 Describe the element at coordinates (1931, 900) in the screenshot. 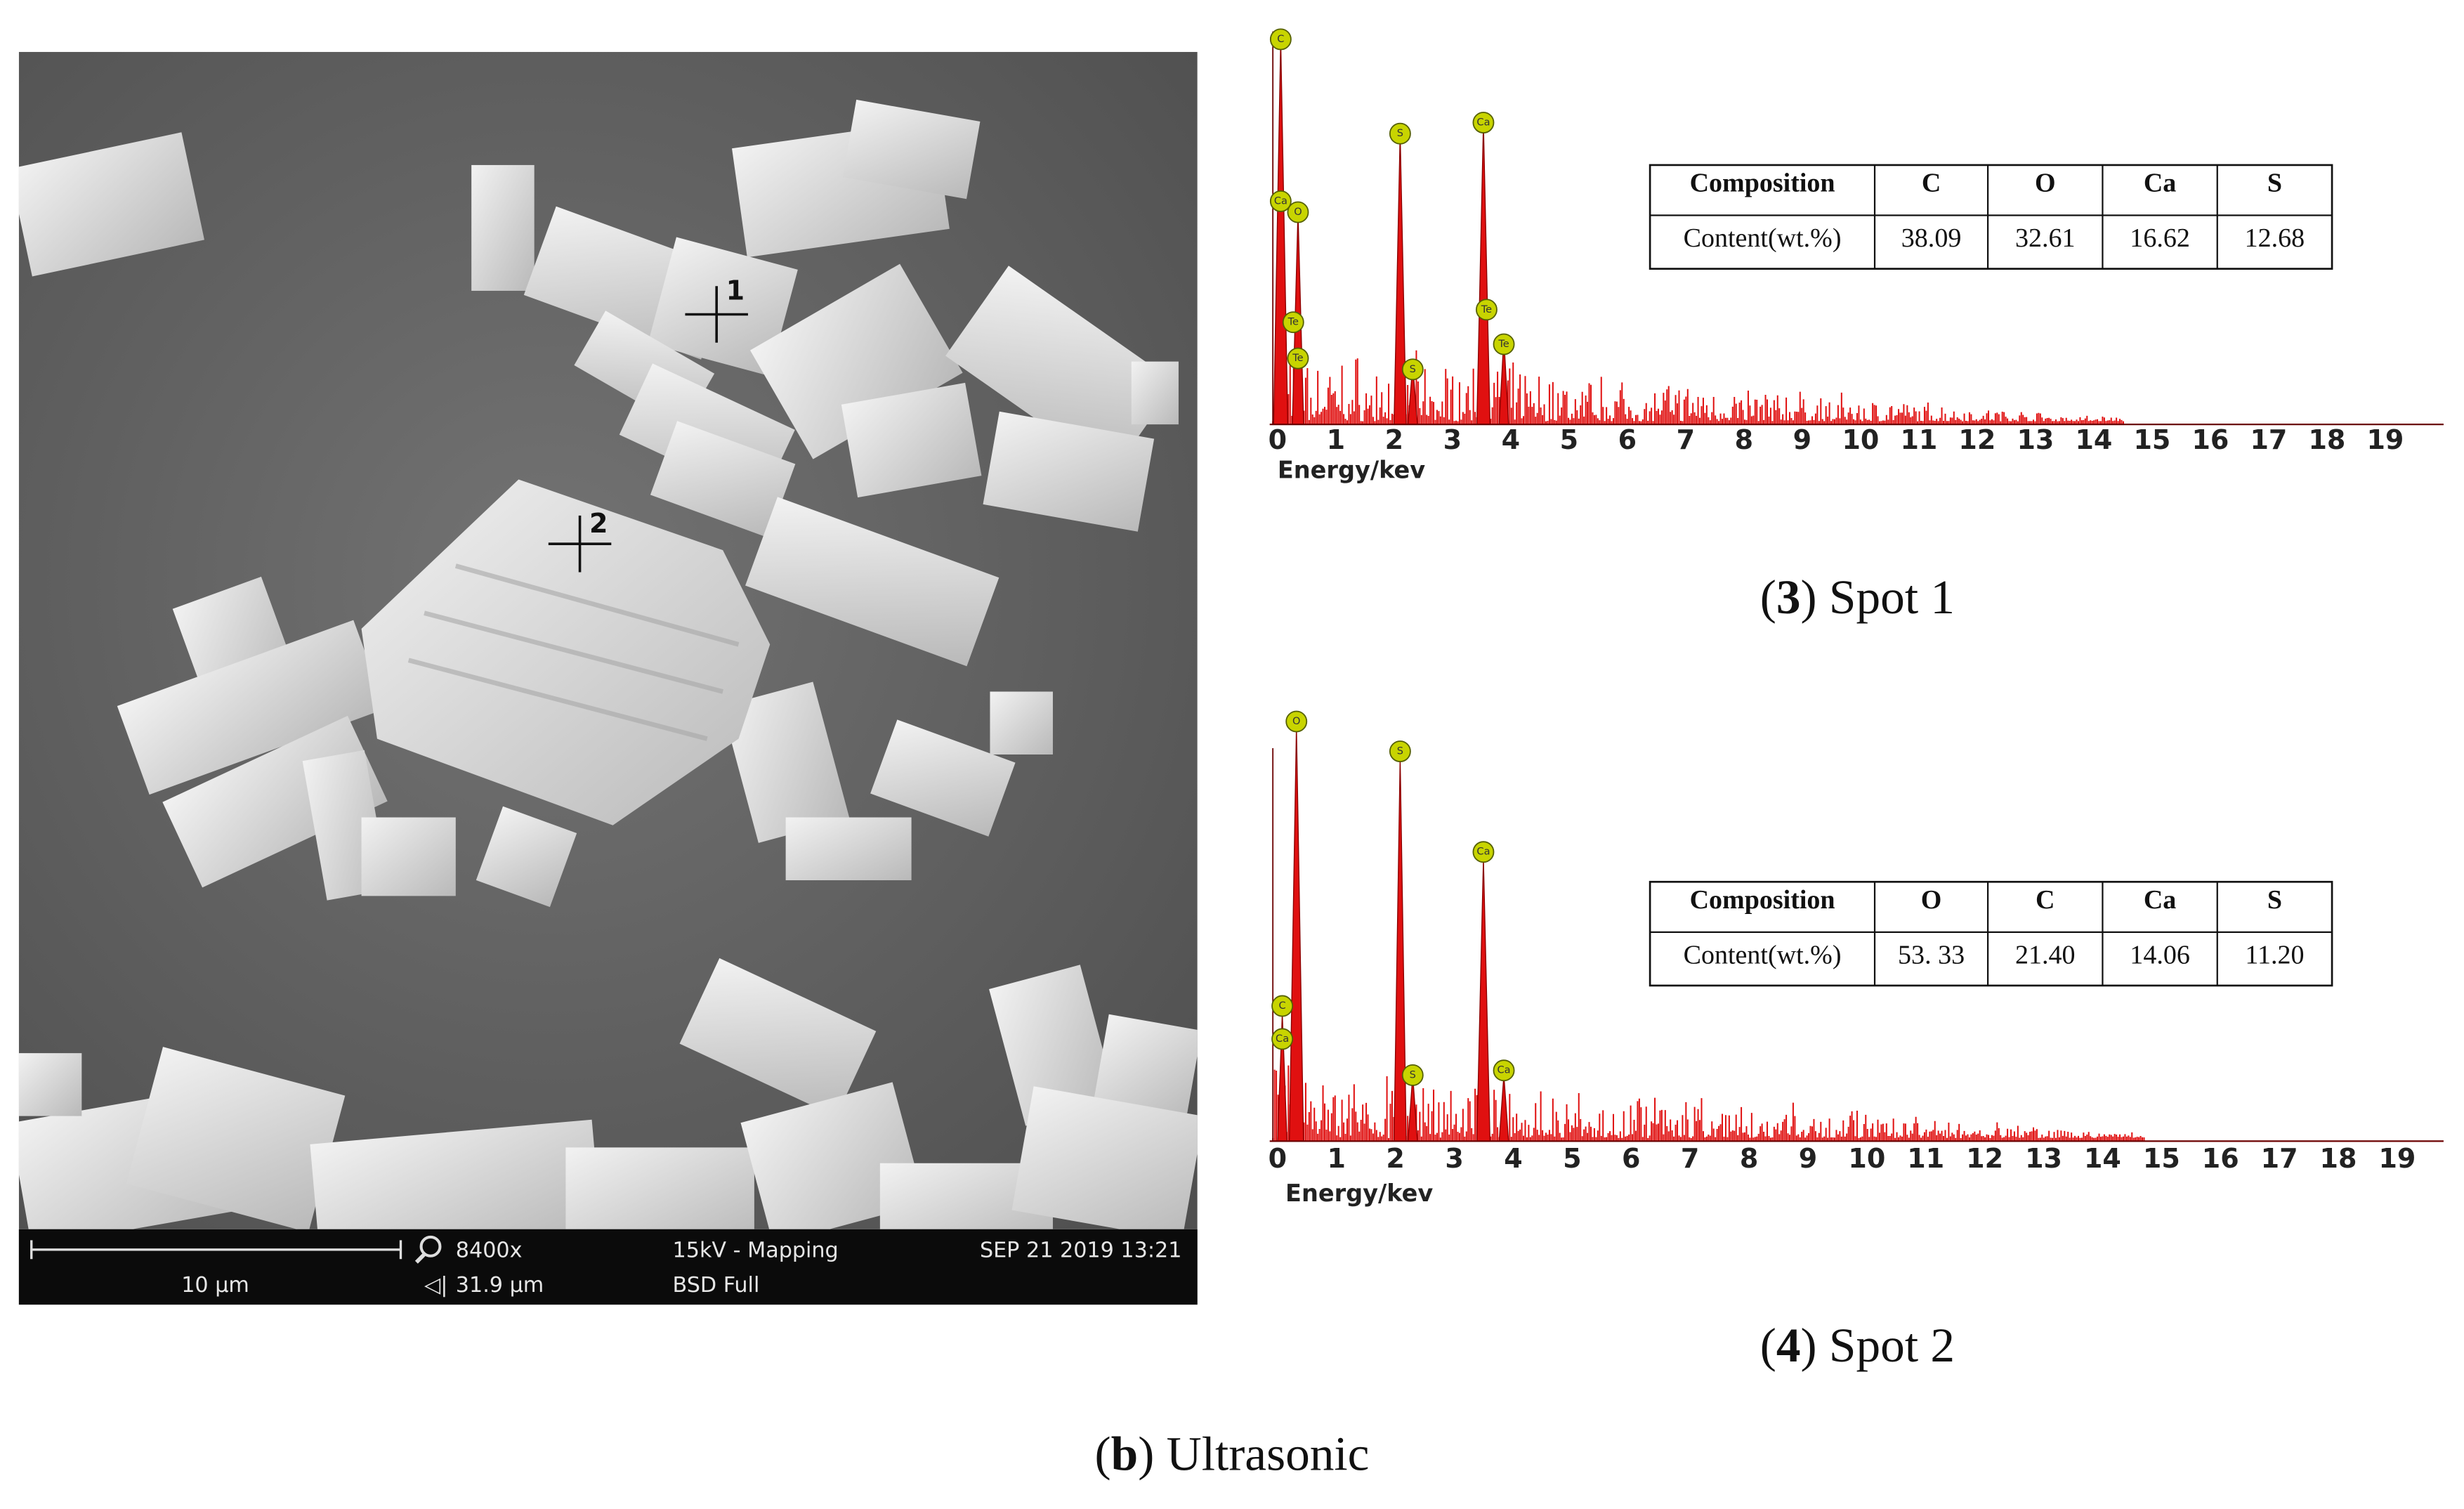

I see `table-cell: O` at that location.